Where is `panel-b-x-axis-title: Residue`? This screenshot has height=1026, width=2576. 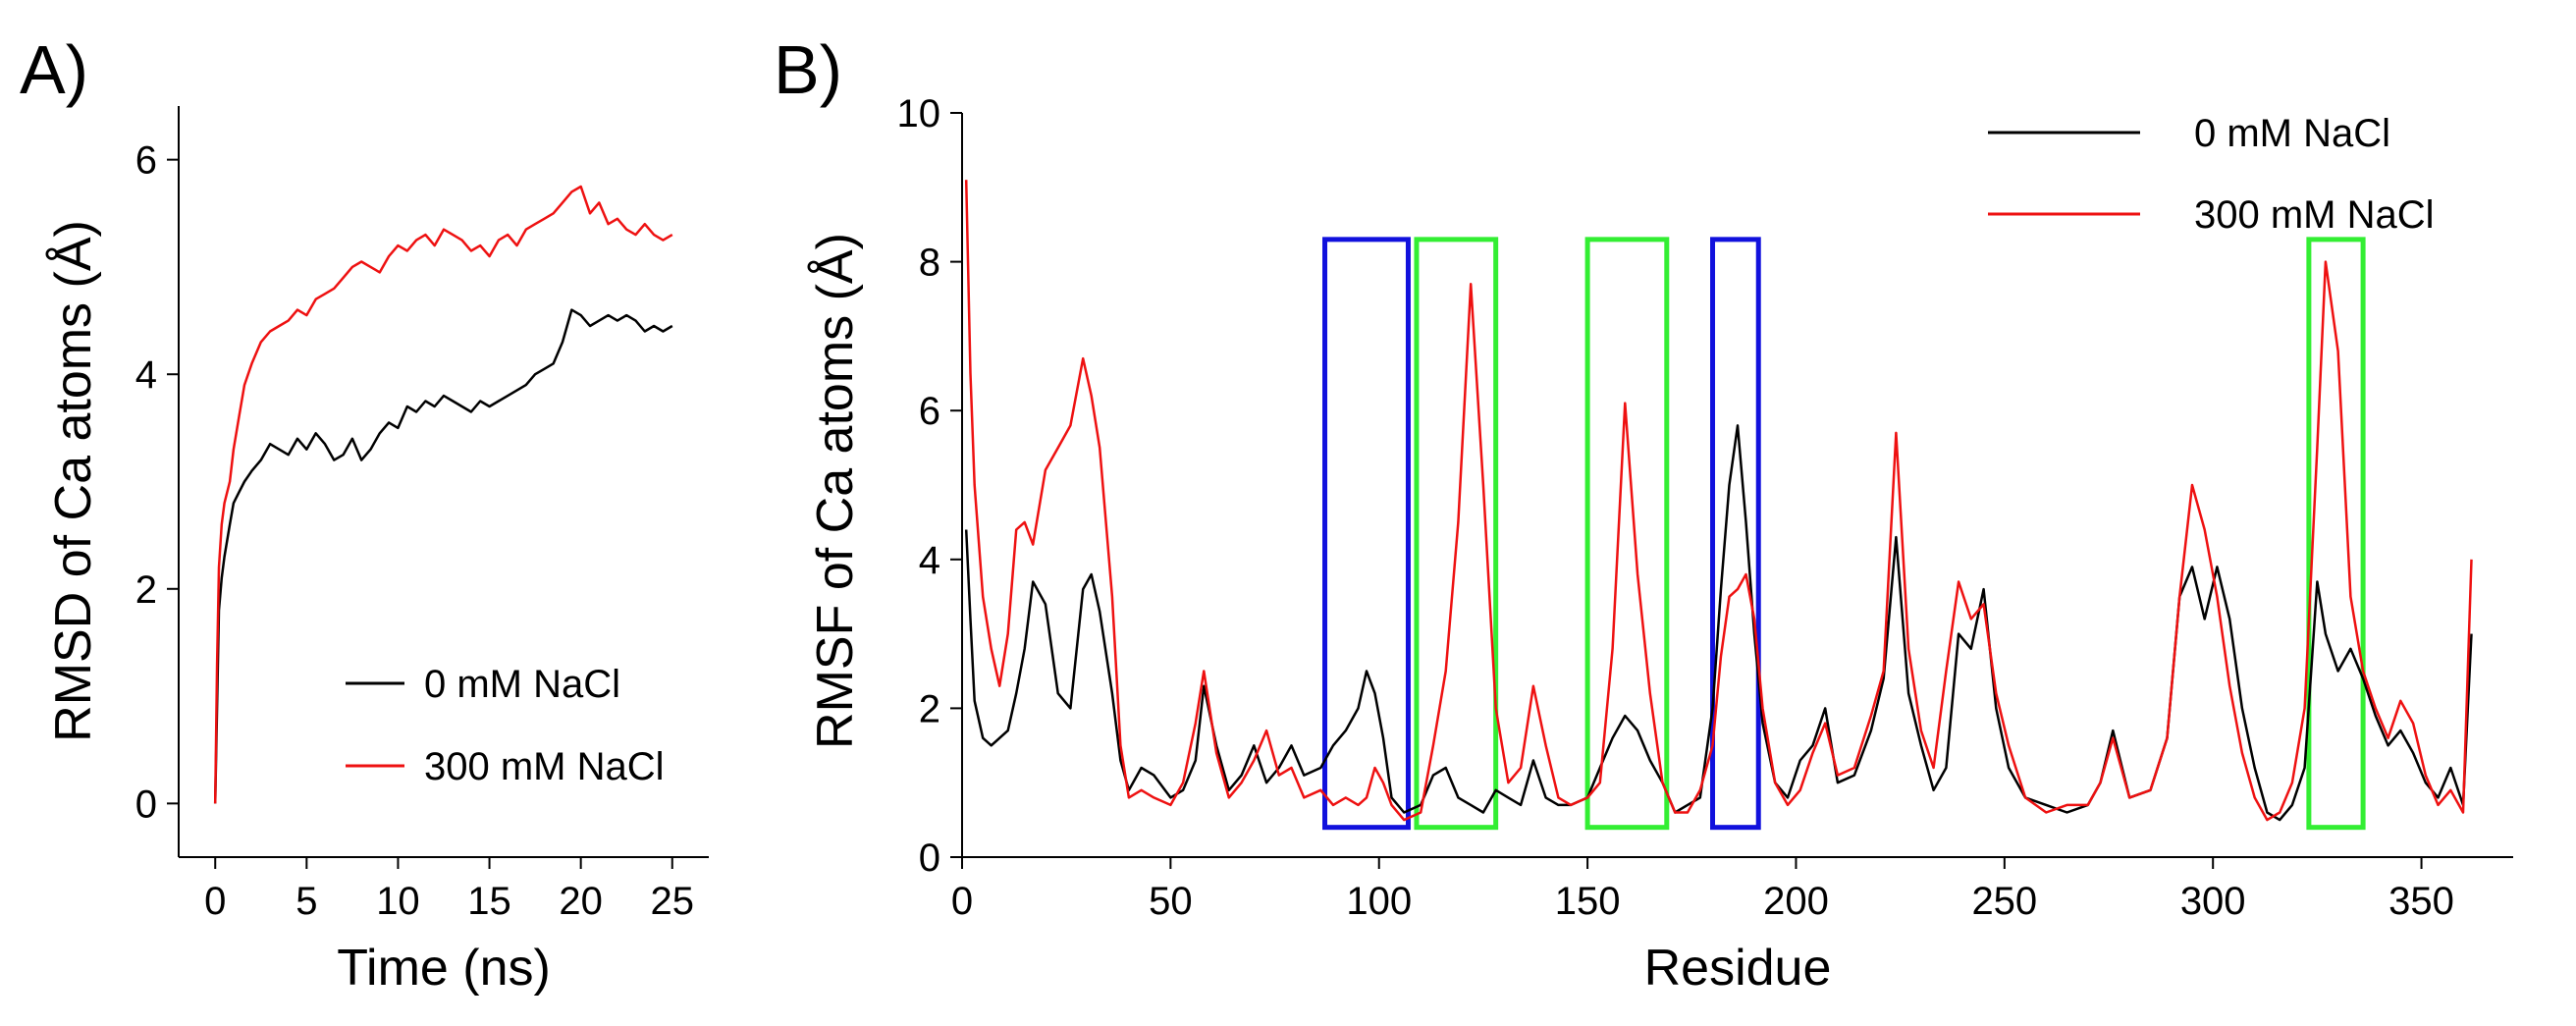
panel-b-x-axis-title: Residue is located at coordinates (1738, 968).